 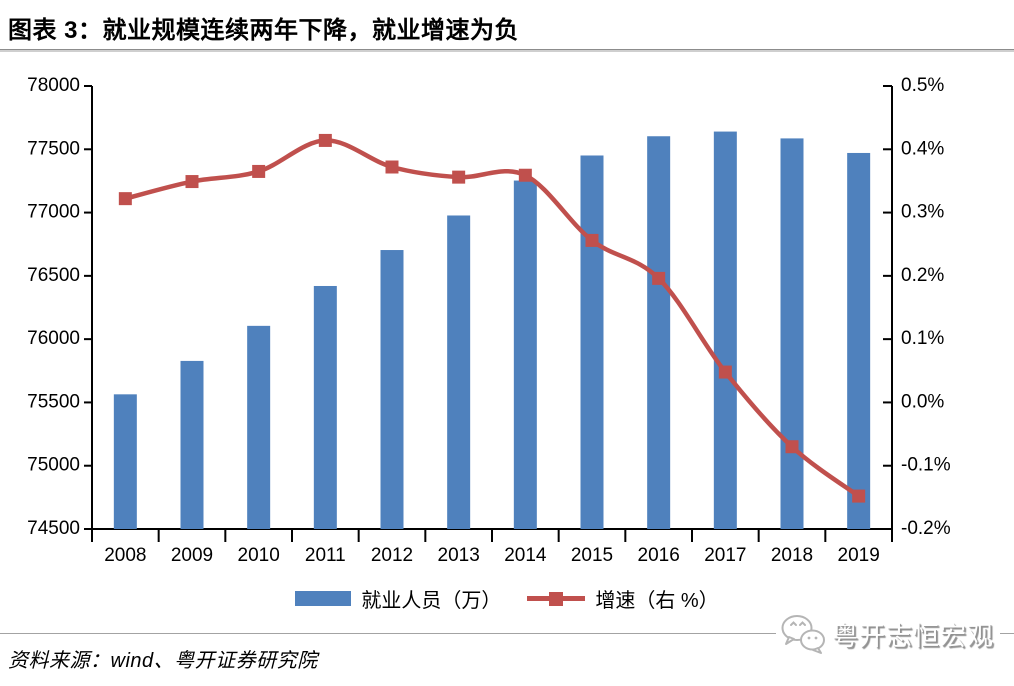 I want to click on wechat-icon, so click(x=803, y=634).